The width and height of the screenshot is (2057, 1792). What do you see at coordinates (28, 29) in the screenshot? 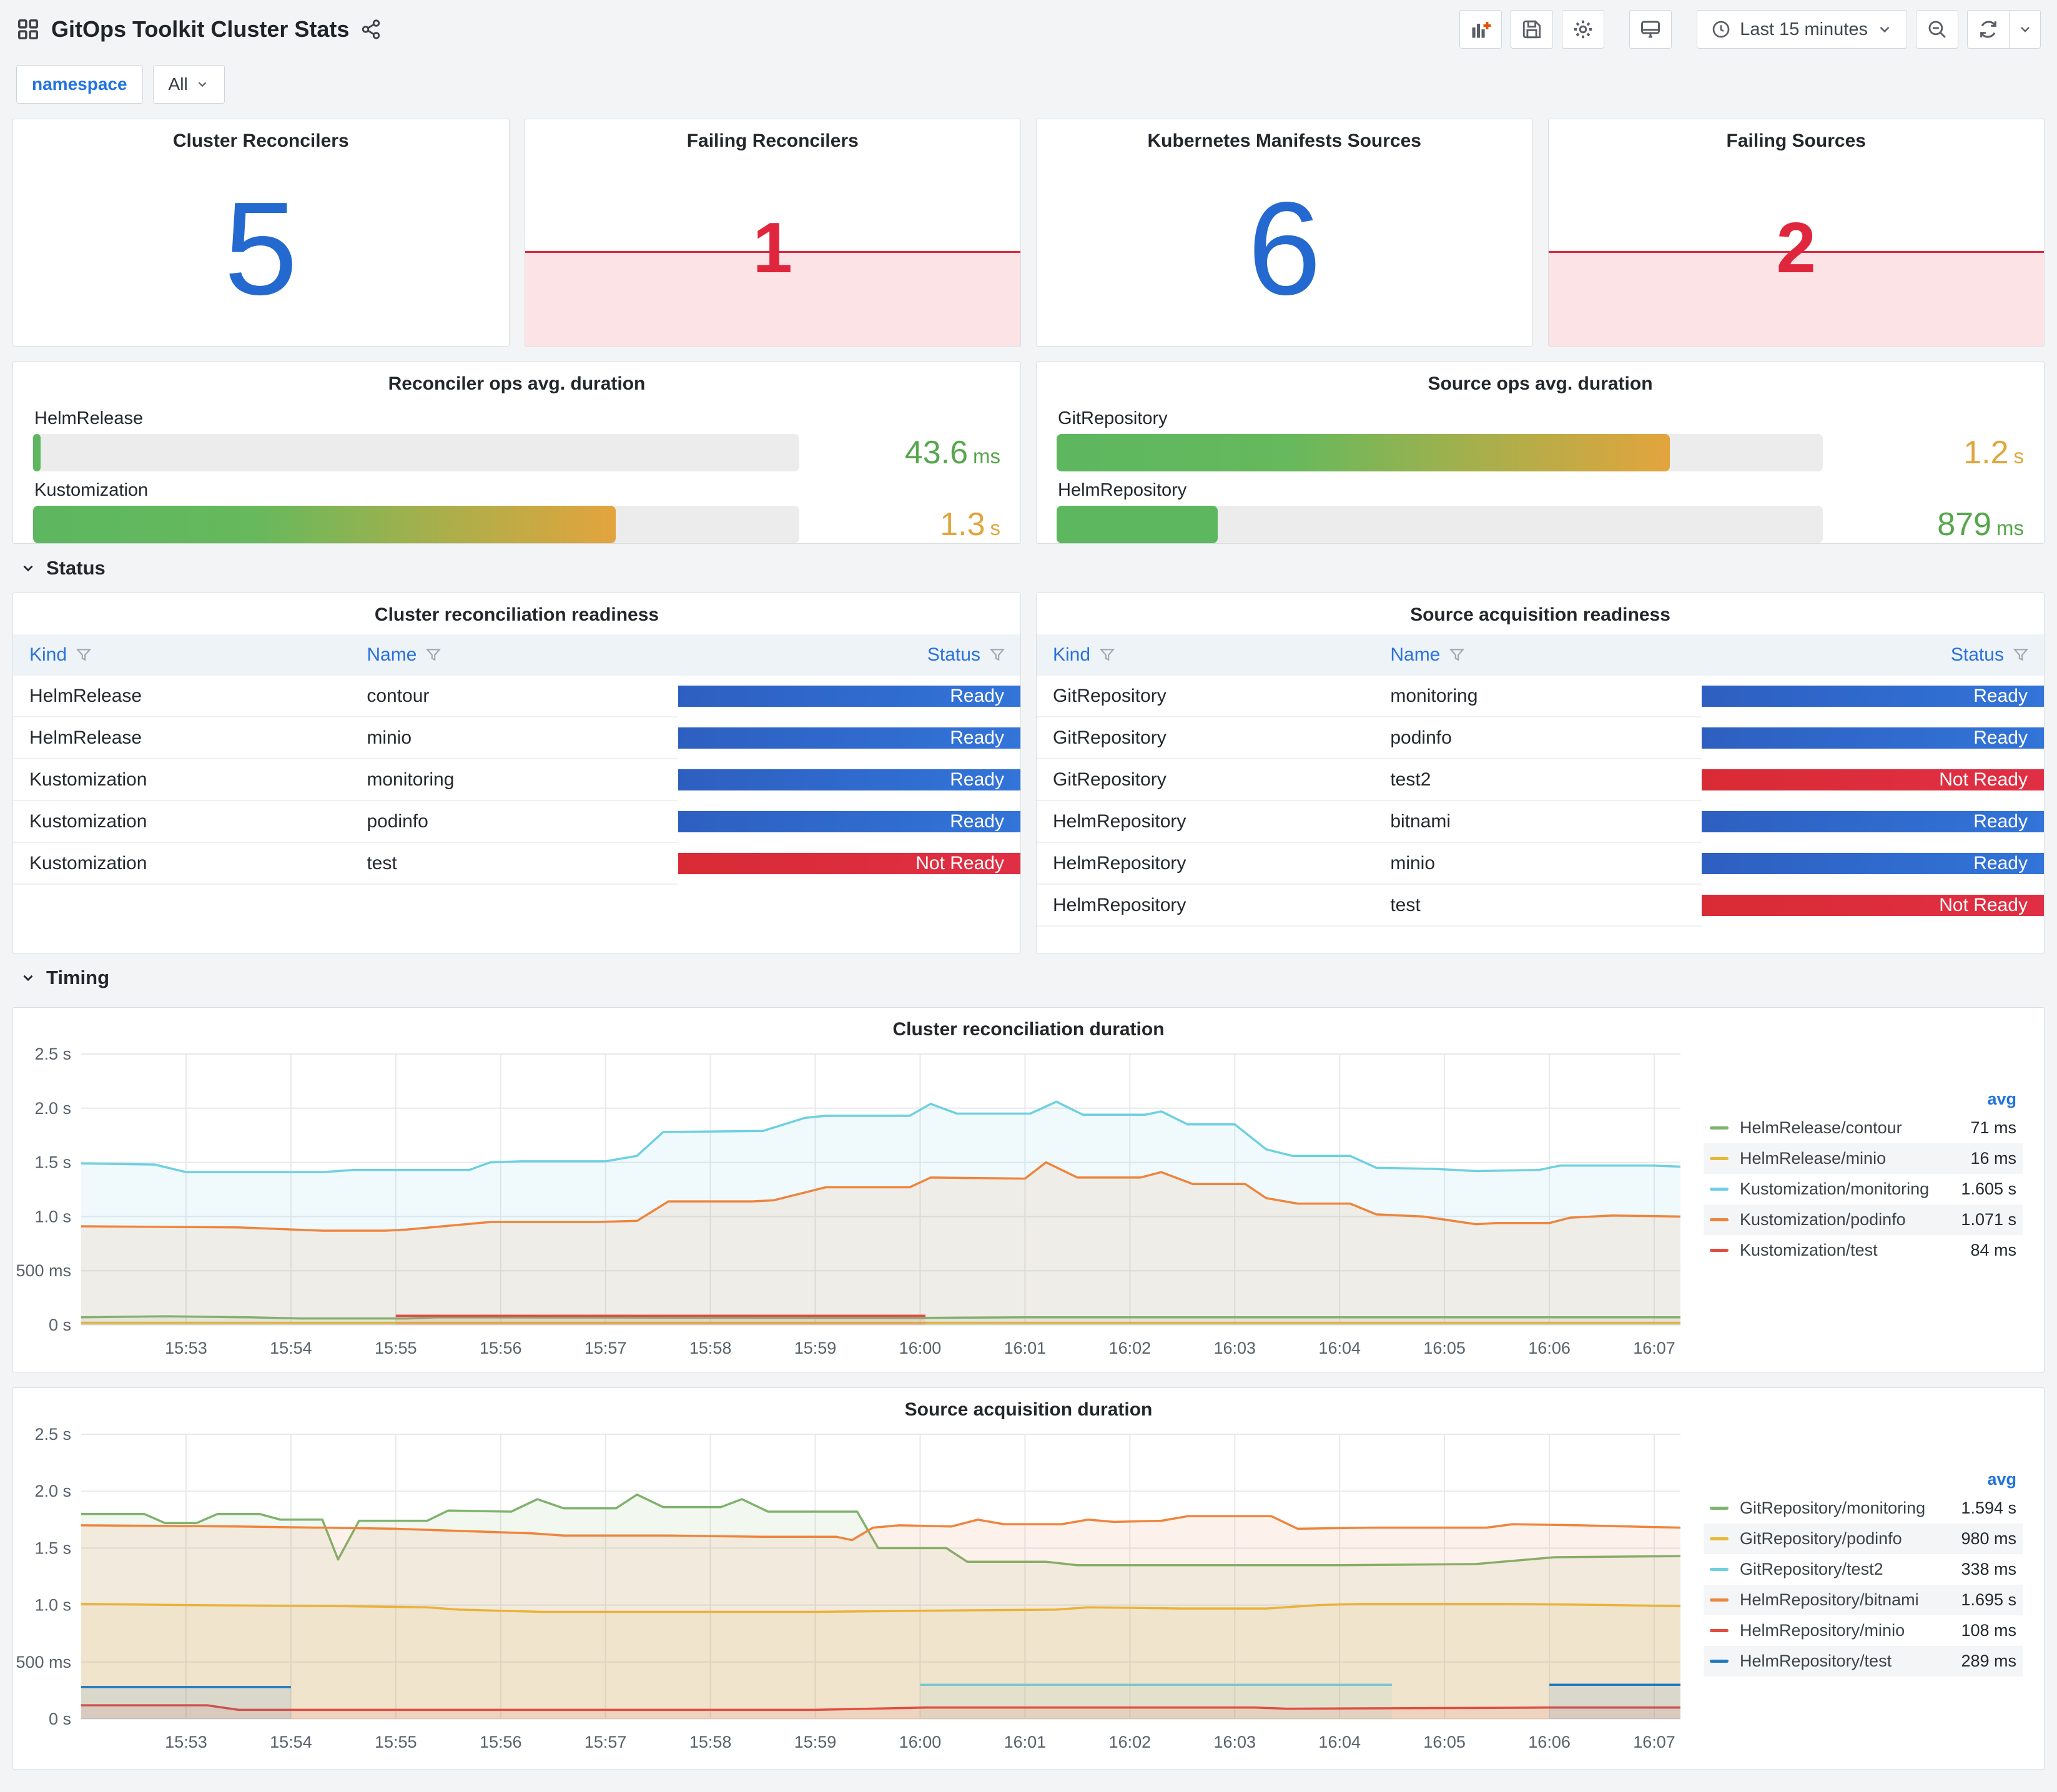
I see `apps-grid-icon` at bounding box center [28, 29].